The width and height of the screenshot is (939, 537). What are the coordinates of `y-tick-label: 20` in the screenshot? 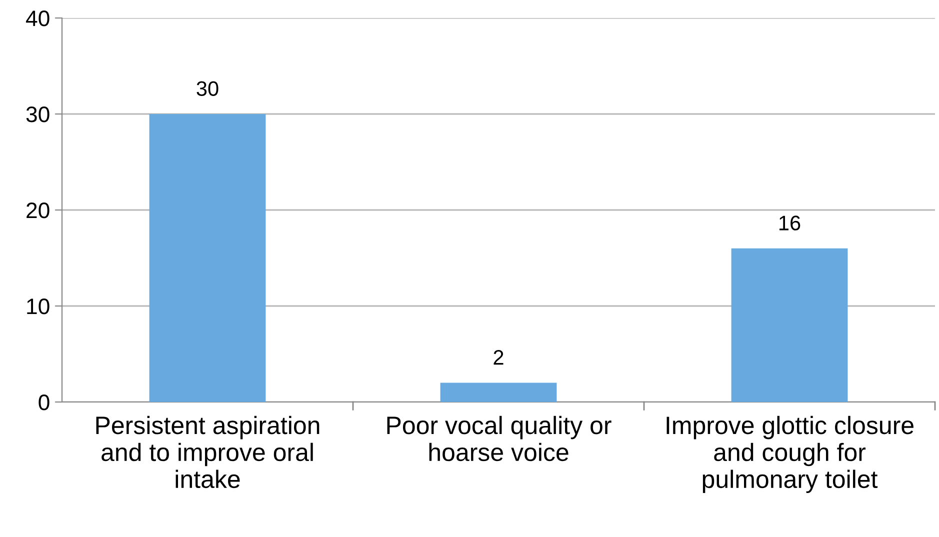 It's located at (38, 210).